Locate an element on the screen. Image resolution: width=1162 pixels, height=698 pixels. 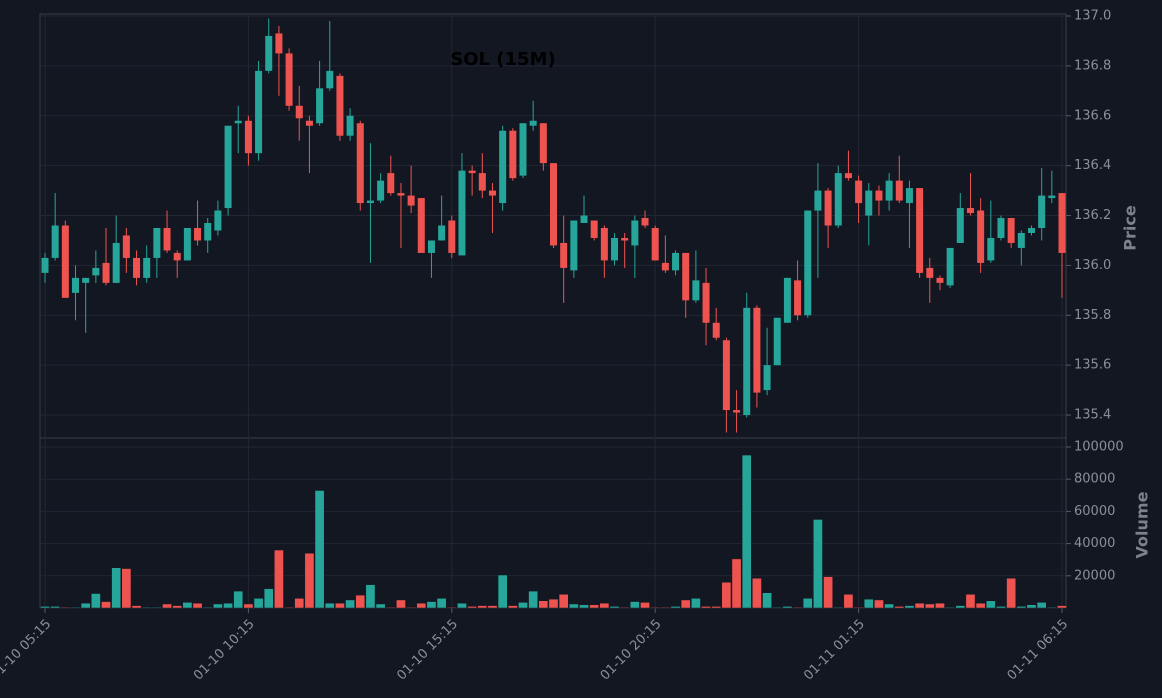
y-tick-label: 136.4 is located at coordinates (1092, 165).